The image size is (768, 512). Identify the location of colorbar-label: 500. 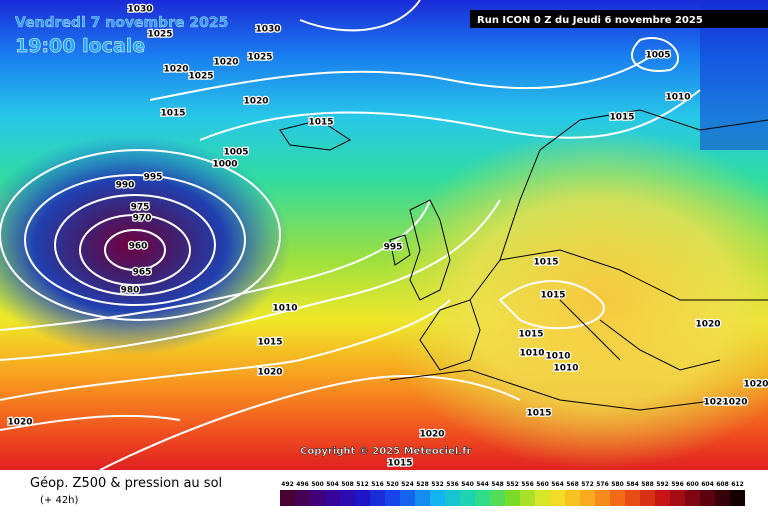
(317, 484).